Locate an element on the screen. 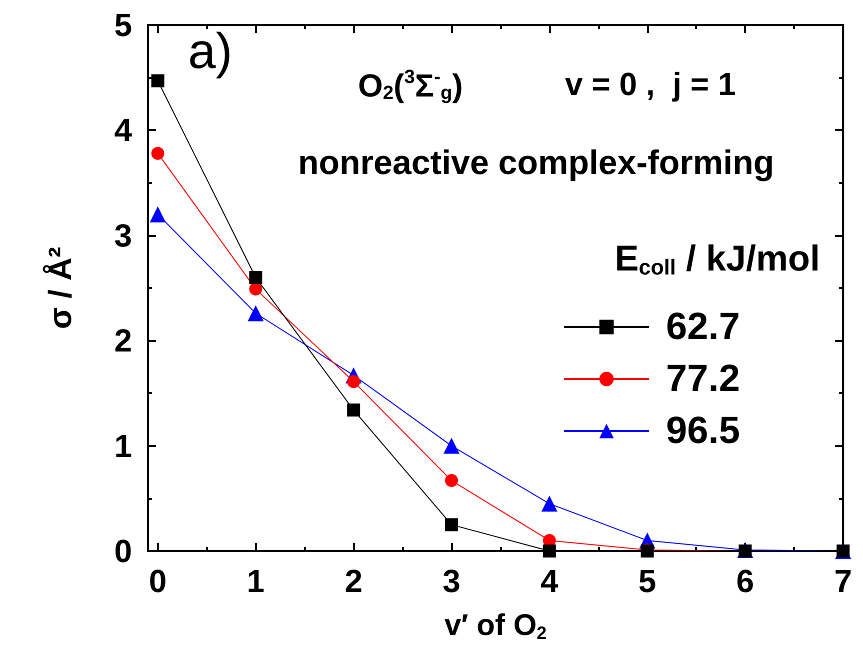 The height and width of the screenshot is (655, 863). x-tick-label: 3 is located at coordinates (451, 581).